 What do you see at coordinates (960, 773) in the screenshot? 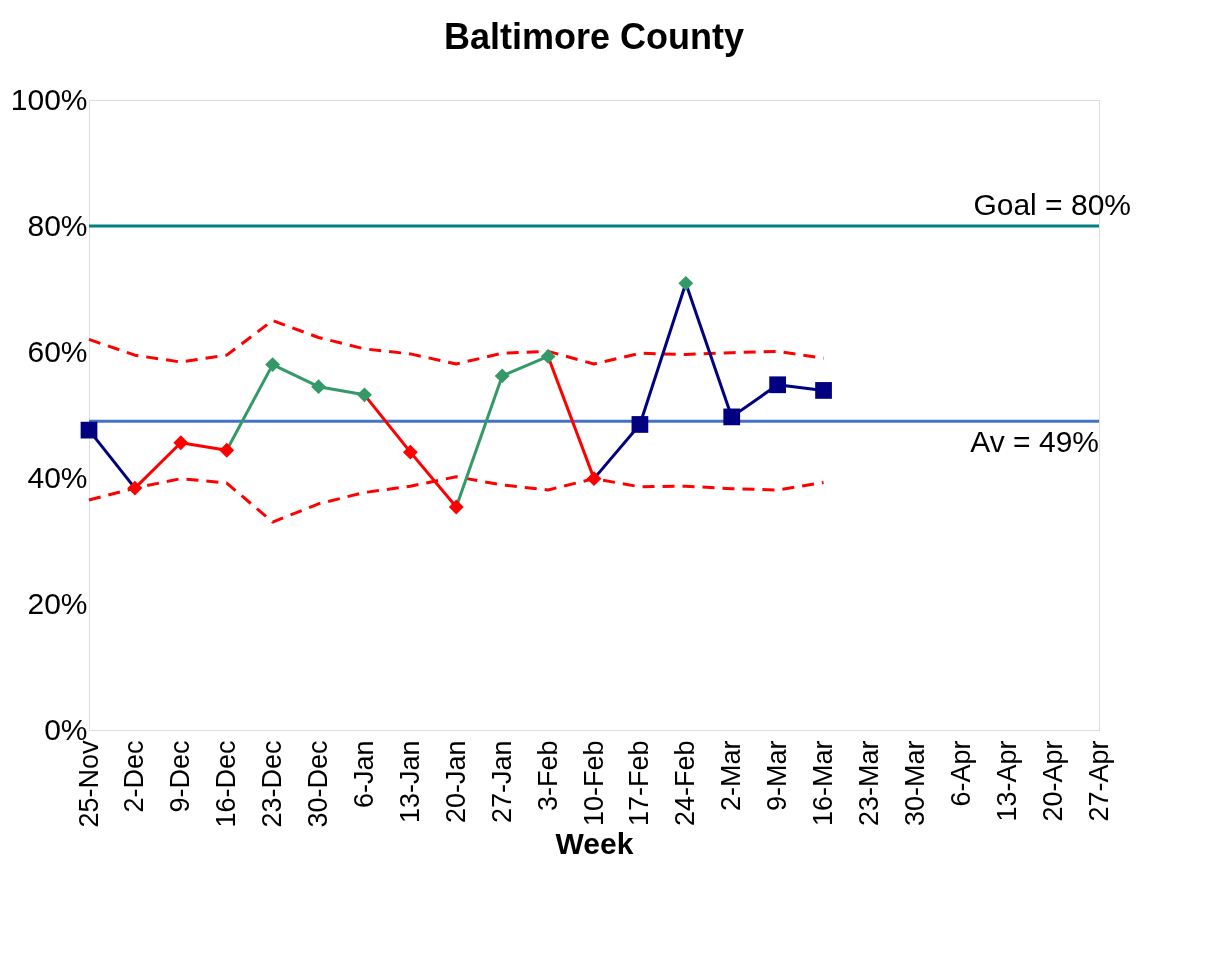
I see `x-tick-label: 6-Apr` at bounding box center [960, 773].